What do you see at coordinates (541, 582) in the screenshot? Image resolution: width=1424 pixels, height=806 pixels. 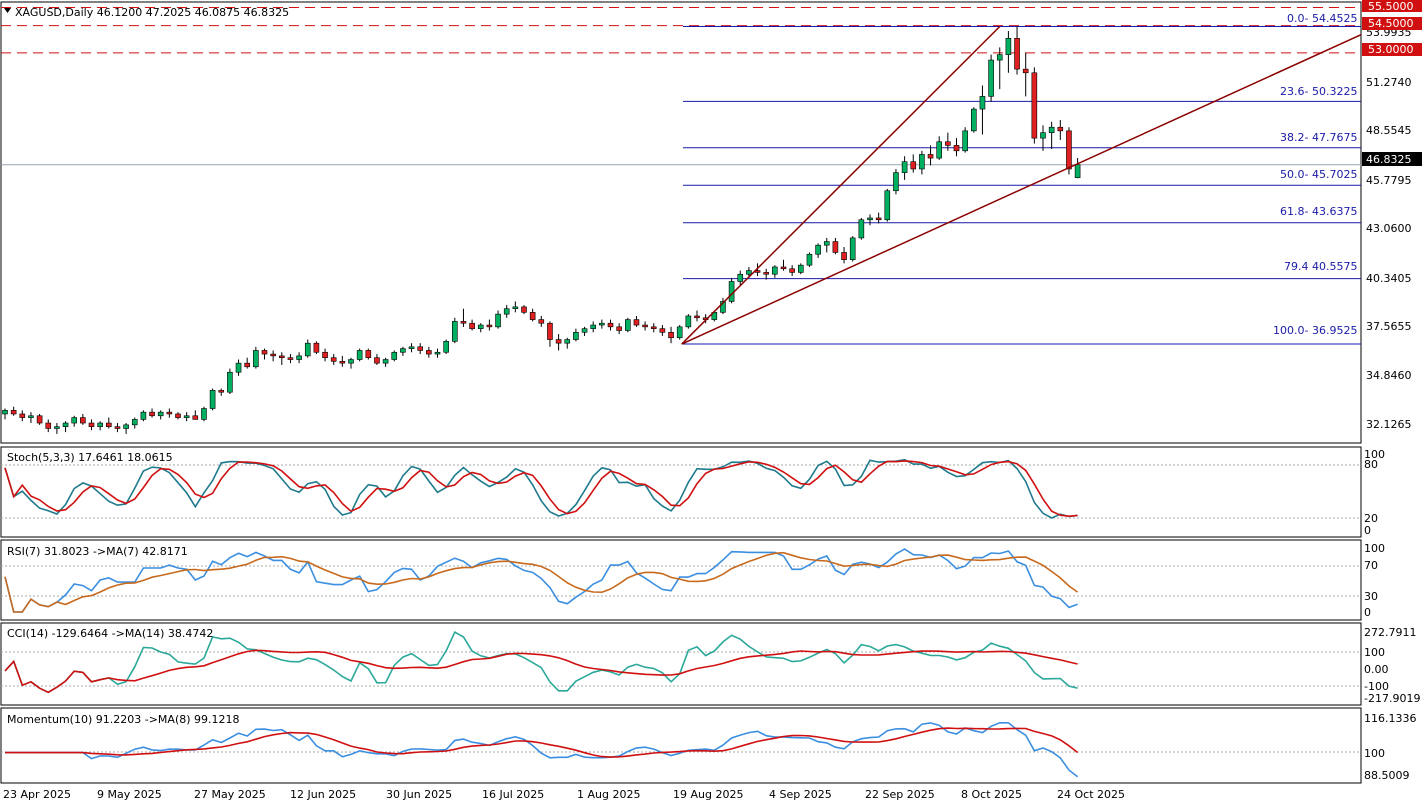 I see `rsi-ma-line` at bounding box center [541, 582].